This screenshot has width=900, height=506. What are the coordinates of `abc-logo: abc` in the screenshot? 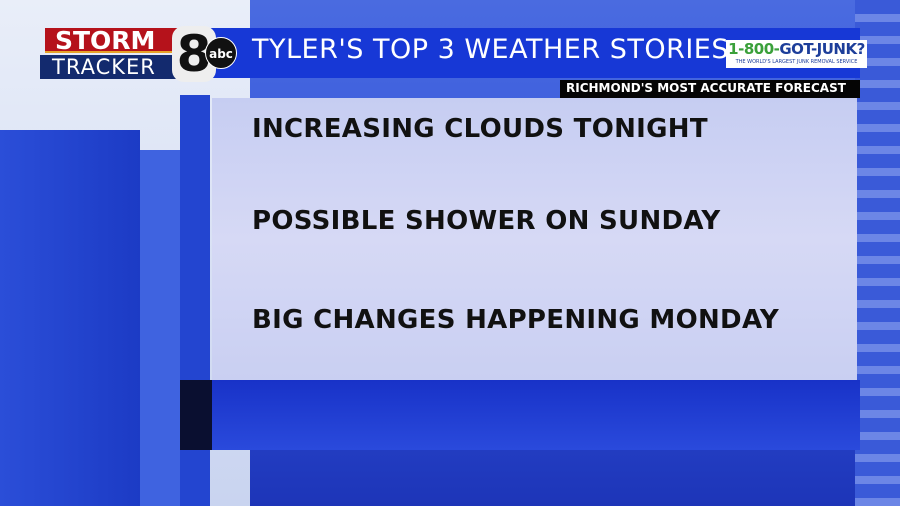 It's located at (221, 53).